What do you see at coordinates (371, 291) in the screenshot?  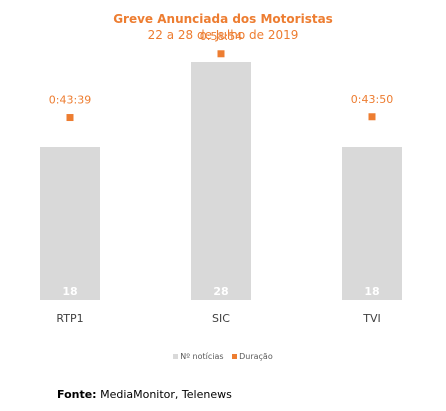 I see `bar-value-label-tvi: 18` at bounding box center [371, 291].